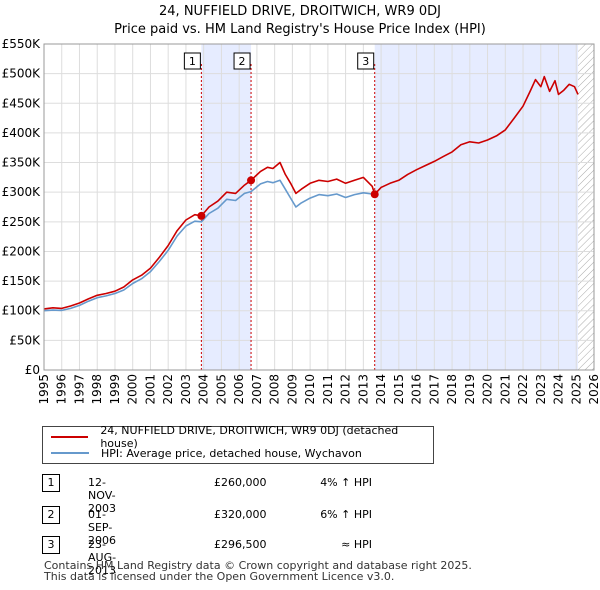  I want to click on x-tick-label: 2004, so click(204, 389).